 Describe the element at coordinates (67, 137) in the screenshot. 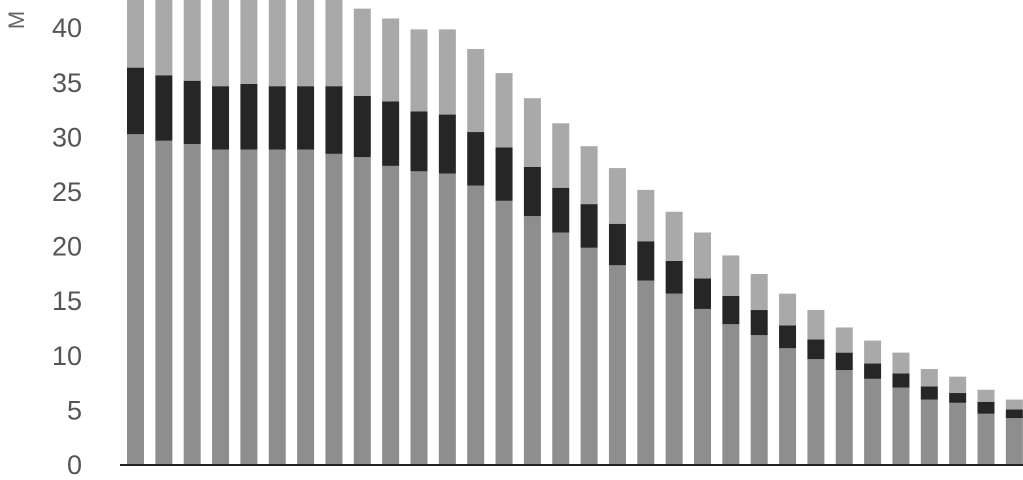

I see `y-tick-label: 30` at that location.